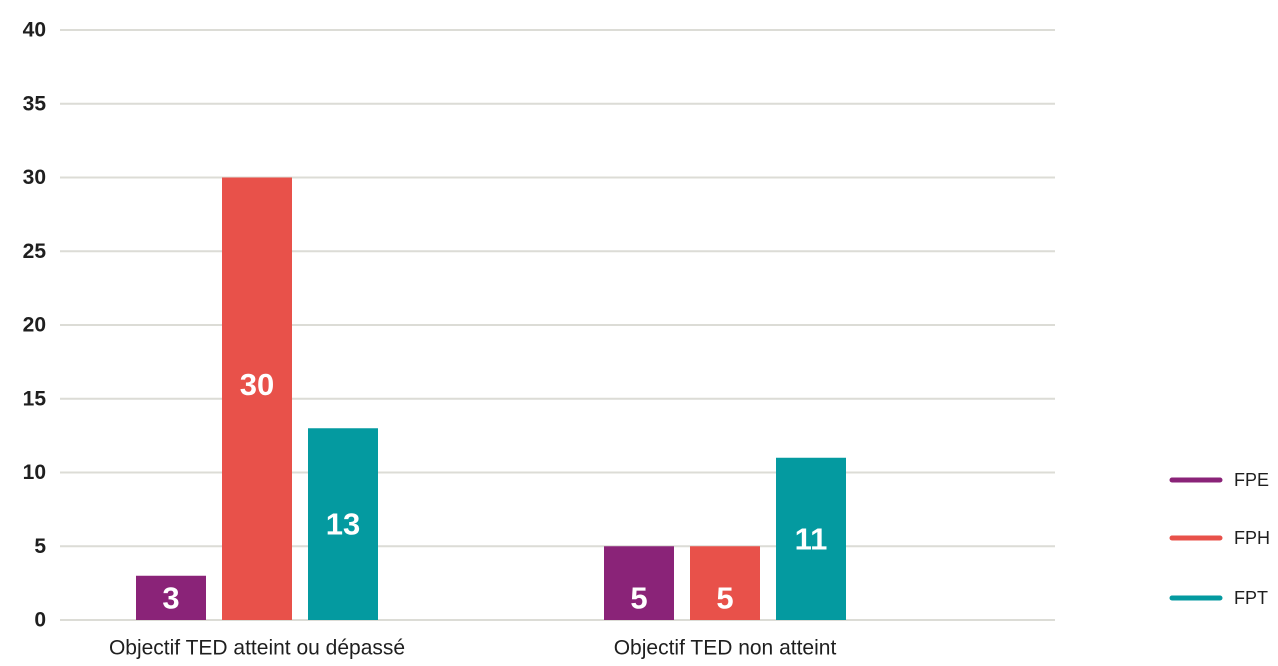 This screenshot has height=666, width=1278. Describe the element at coordinates (34, 472) in the screenshot. I see `y-tick-label: 10` at that location.